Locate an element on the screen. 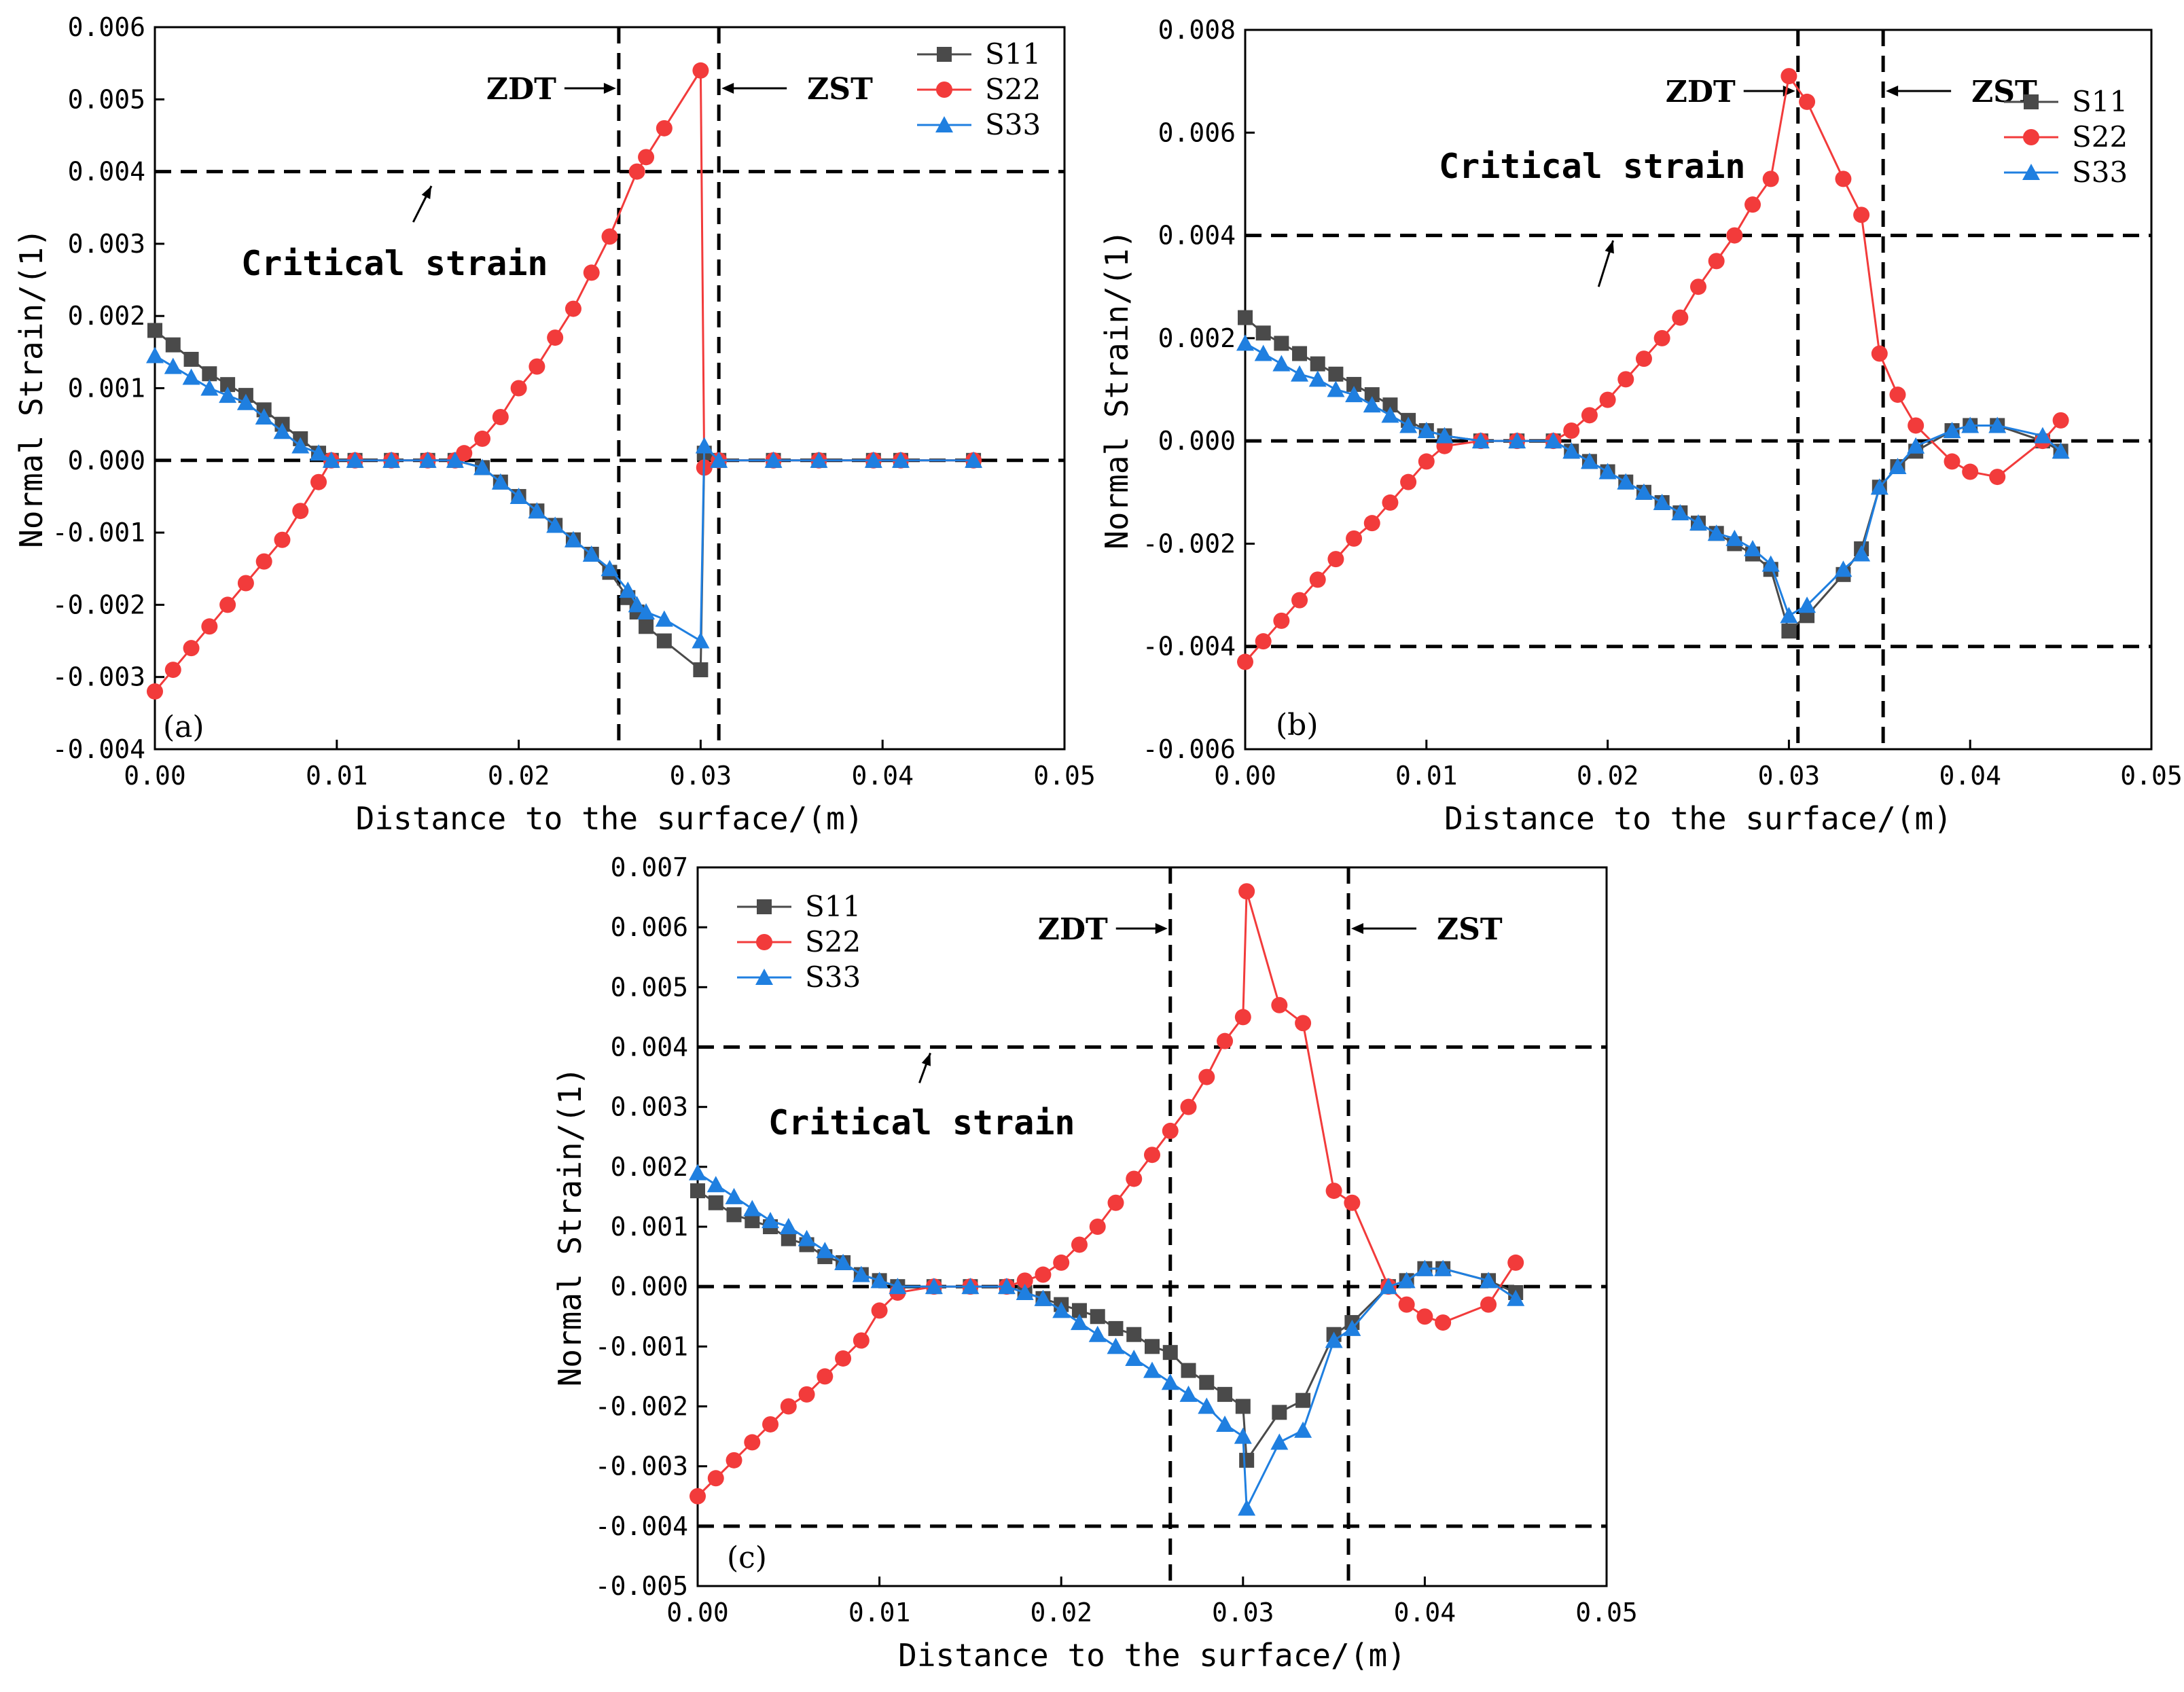 Image resolution: width=2184 pixels, height=1692 pixels. y-tick-label: 0.007 is located at coordinates (649, 867).